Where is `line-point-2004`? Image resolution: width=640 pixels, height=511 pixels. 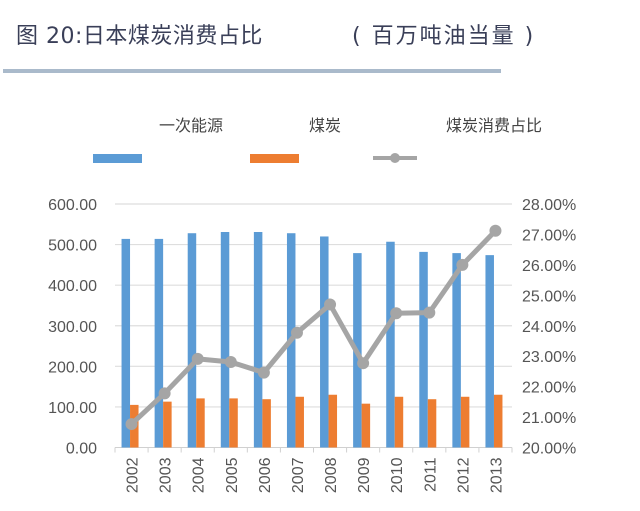
line-point-2004 is located at coordinates (197, 358).